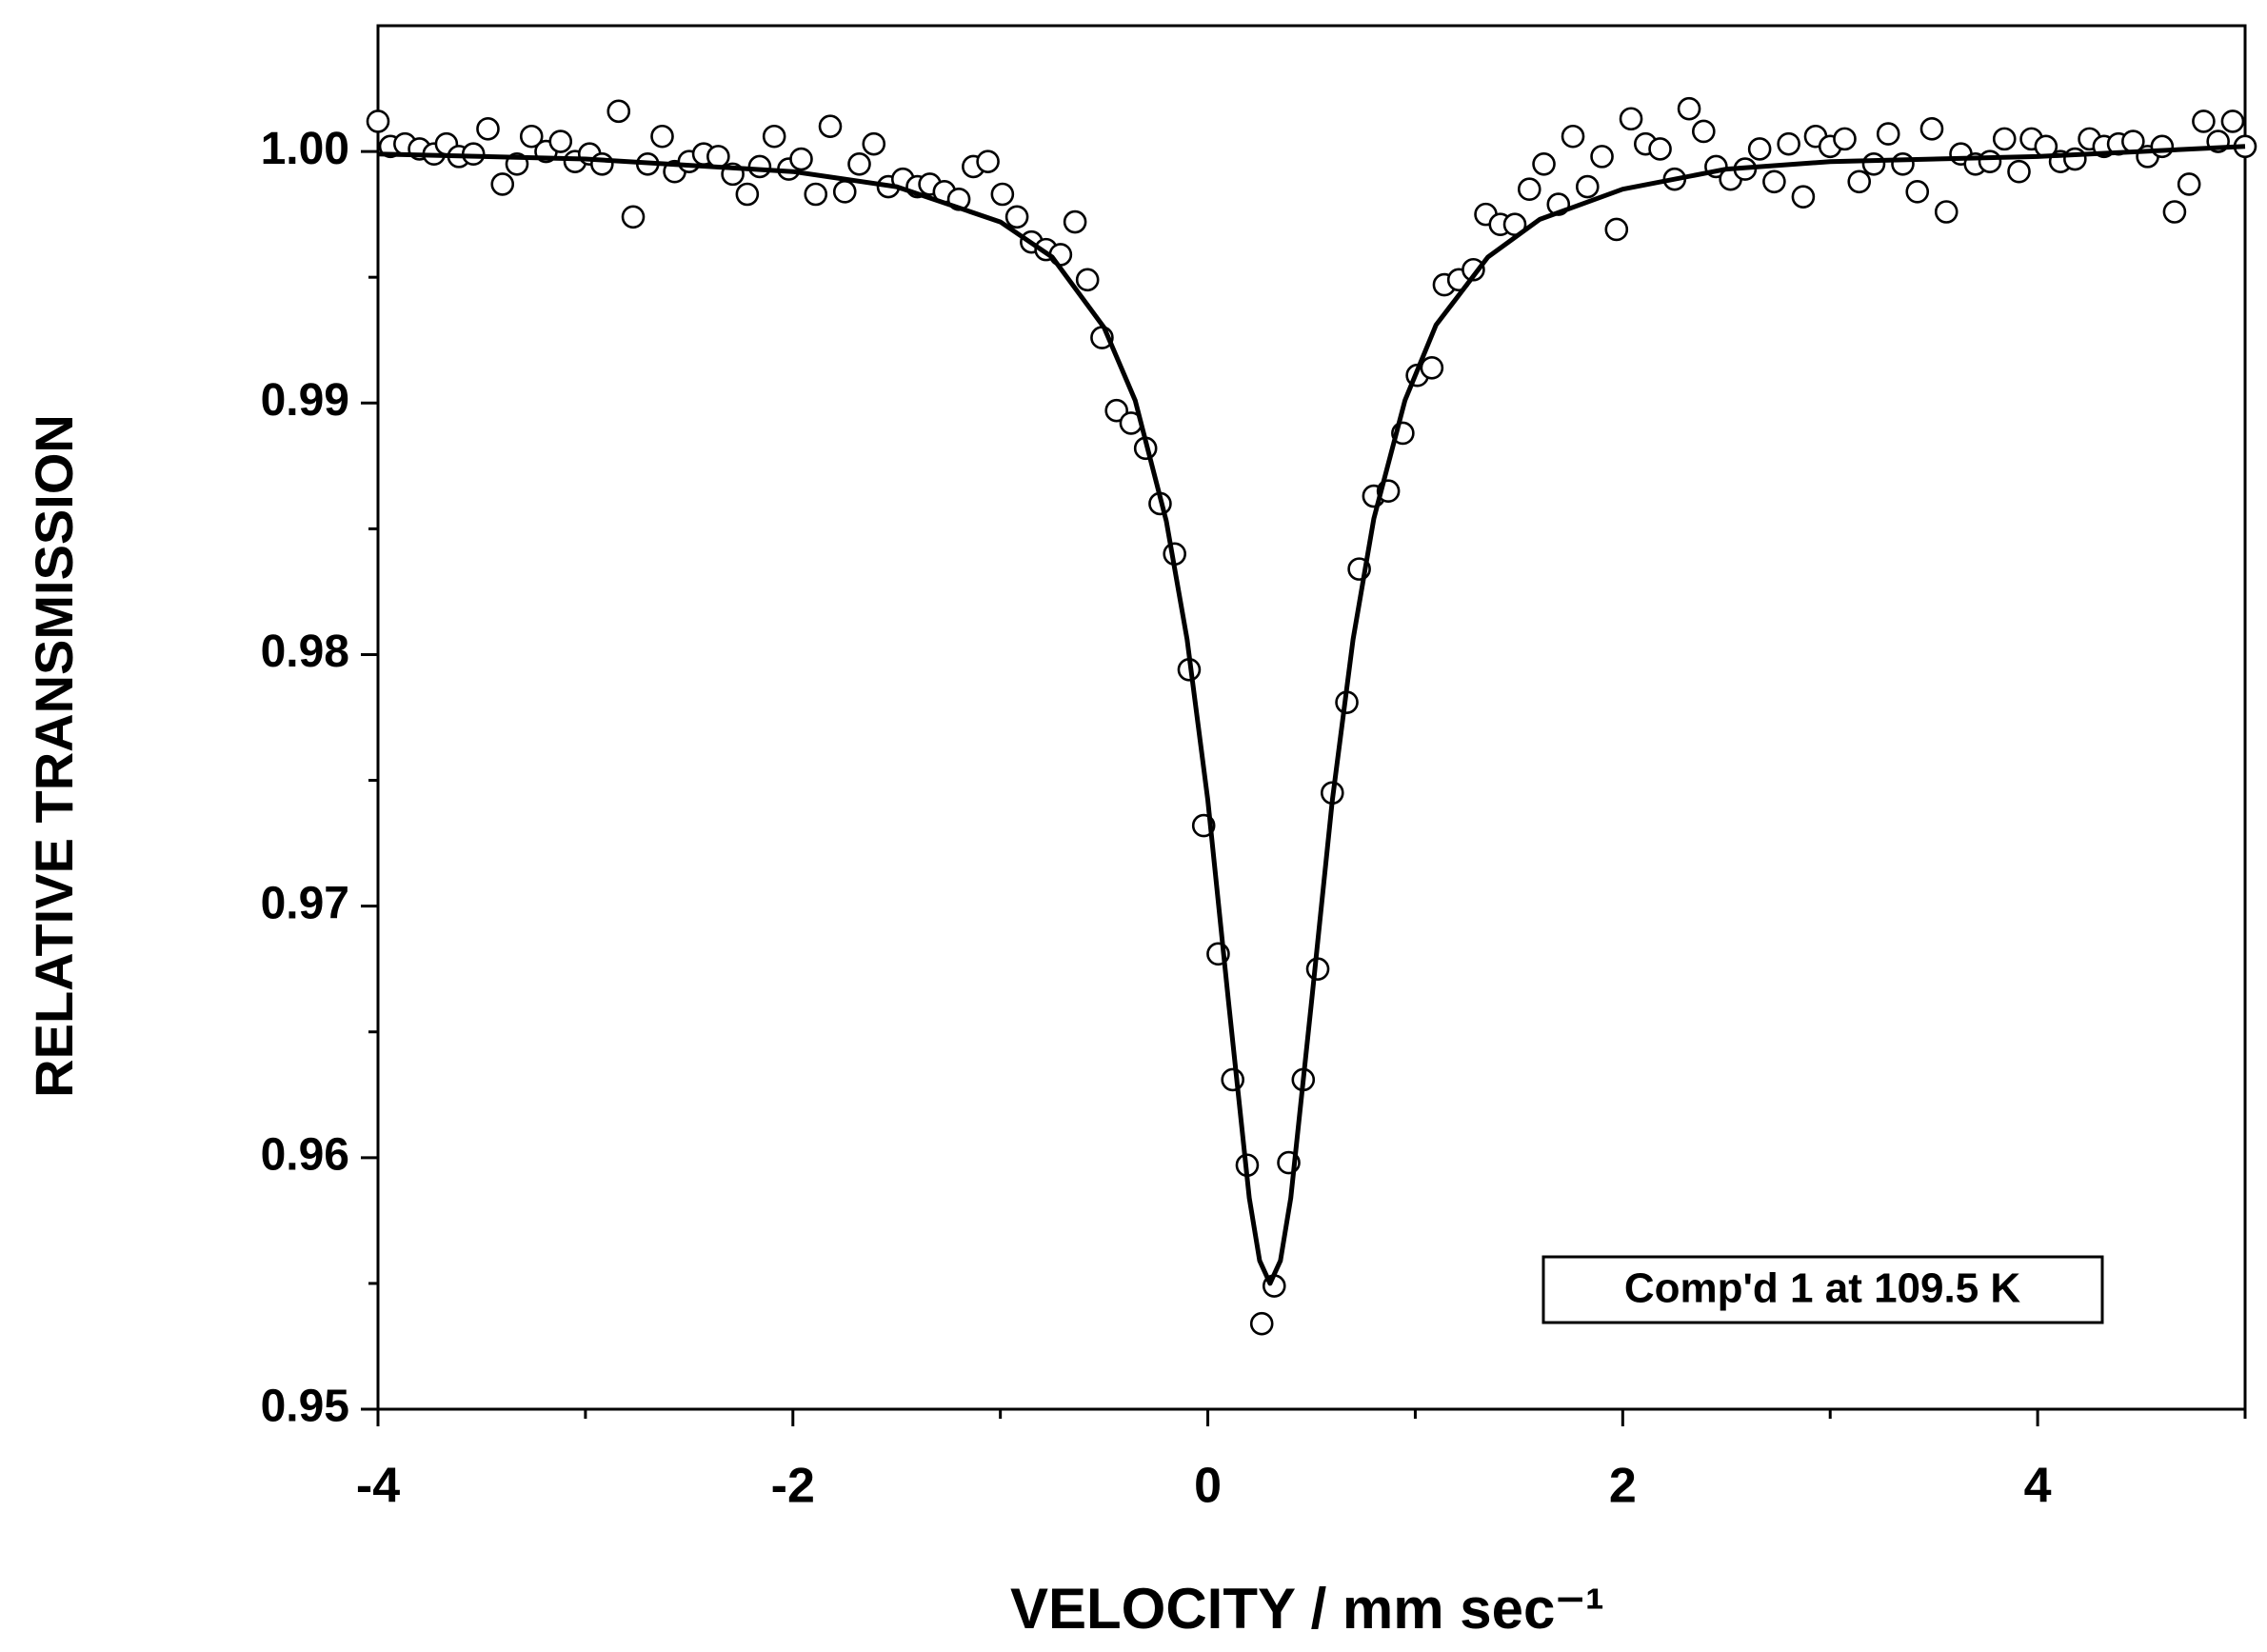  Describe the element at coordinates (378, 1487) in the screenshot. I see `x-tick-label: -4` at that location.